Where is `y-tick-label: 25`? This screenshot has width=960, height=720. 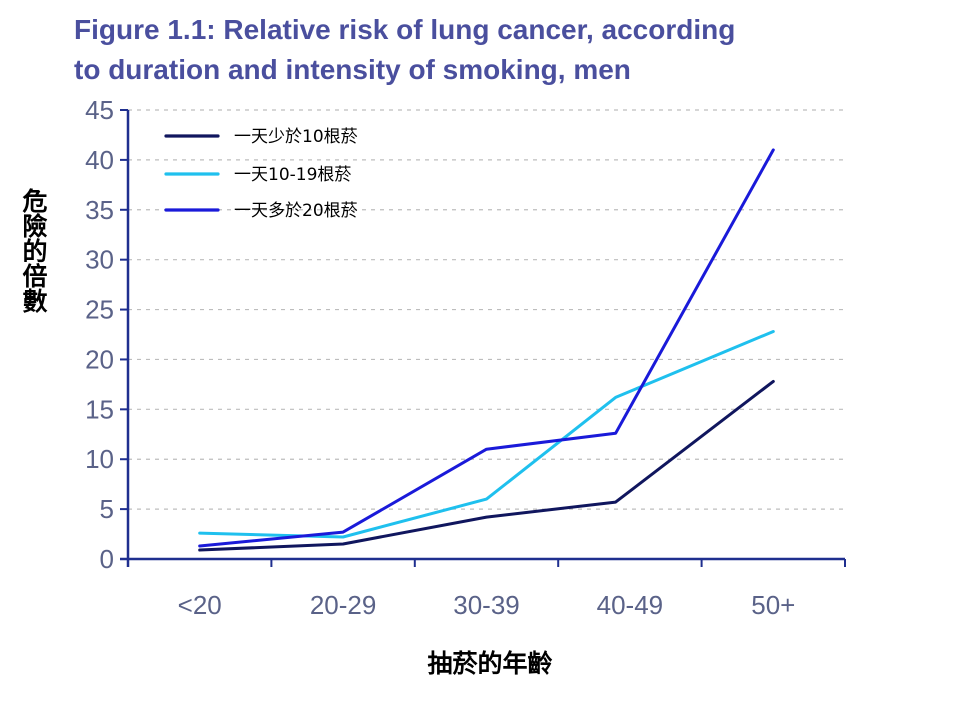 y-tick-label: 25 is located at coordinates (99, 310).